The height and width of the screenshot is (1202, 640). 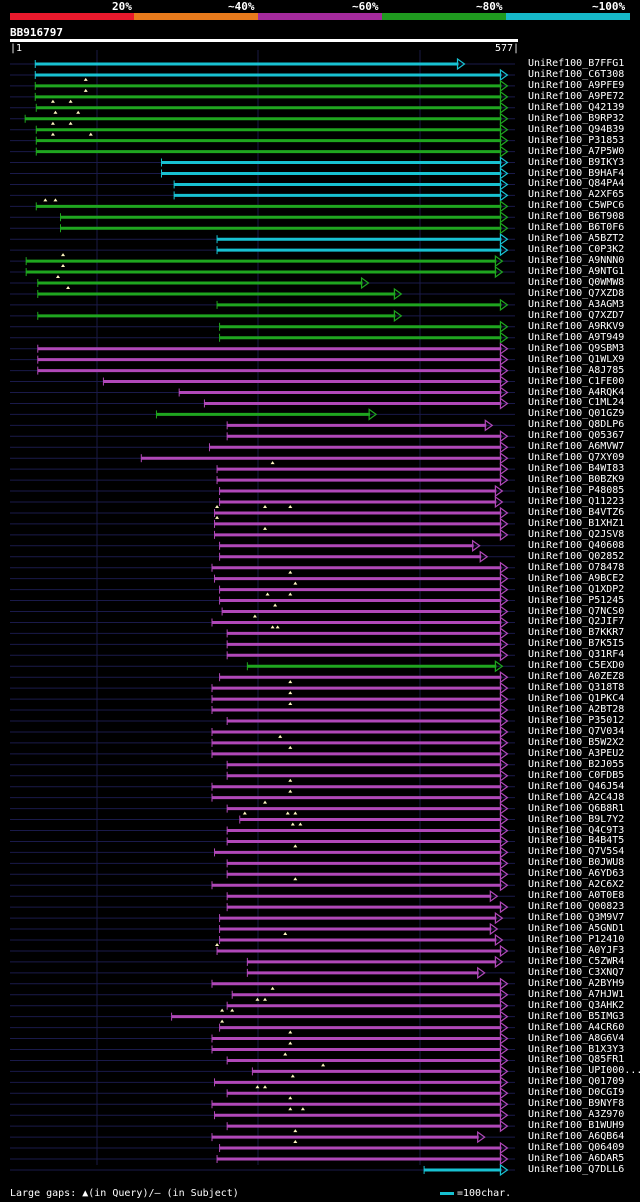 What do you see at coordinates (576, 950) in the screenshot?
I see `hit-label: UniRef100_A0YJF3` at bounding box center [576, 950].